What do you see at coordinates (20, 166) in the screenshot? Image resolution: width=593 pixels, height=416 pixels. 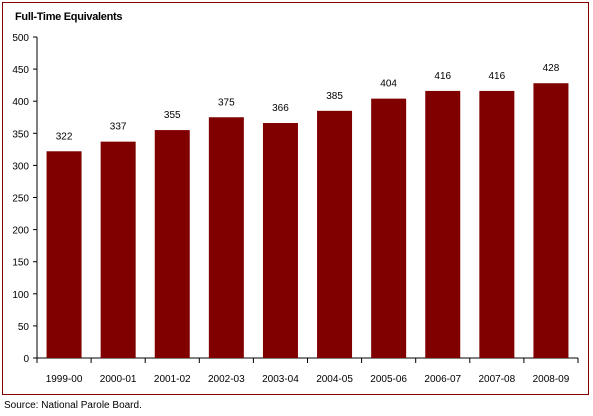 I see `y-tick-label: 300` at bounding box center [20, 166].